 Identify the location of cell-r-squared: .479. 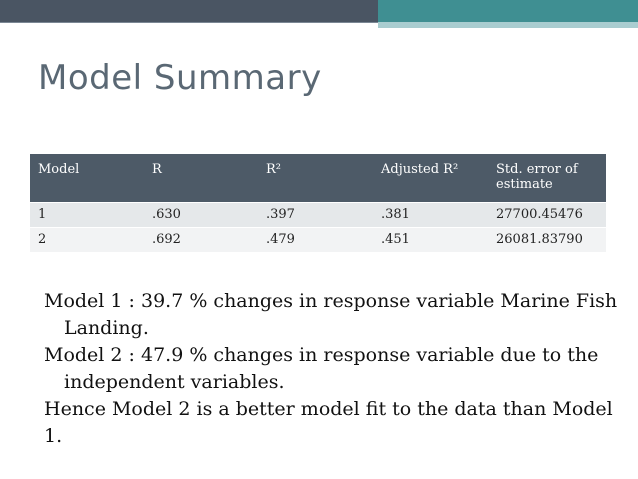
(280, 239).